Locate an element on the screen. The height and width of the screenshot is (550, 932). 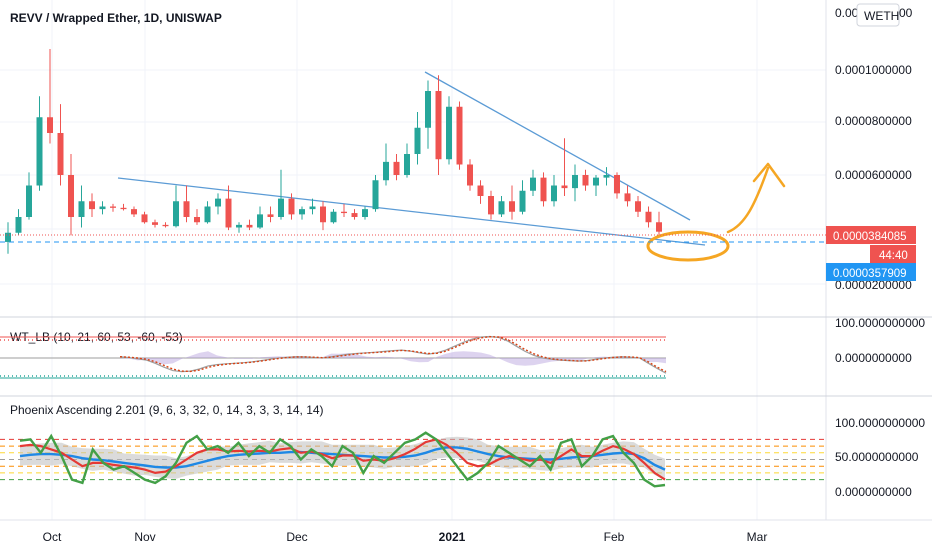
wt-area is located at coordinates (393, 358).